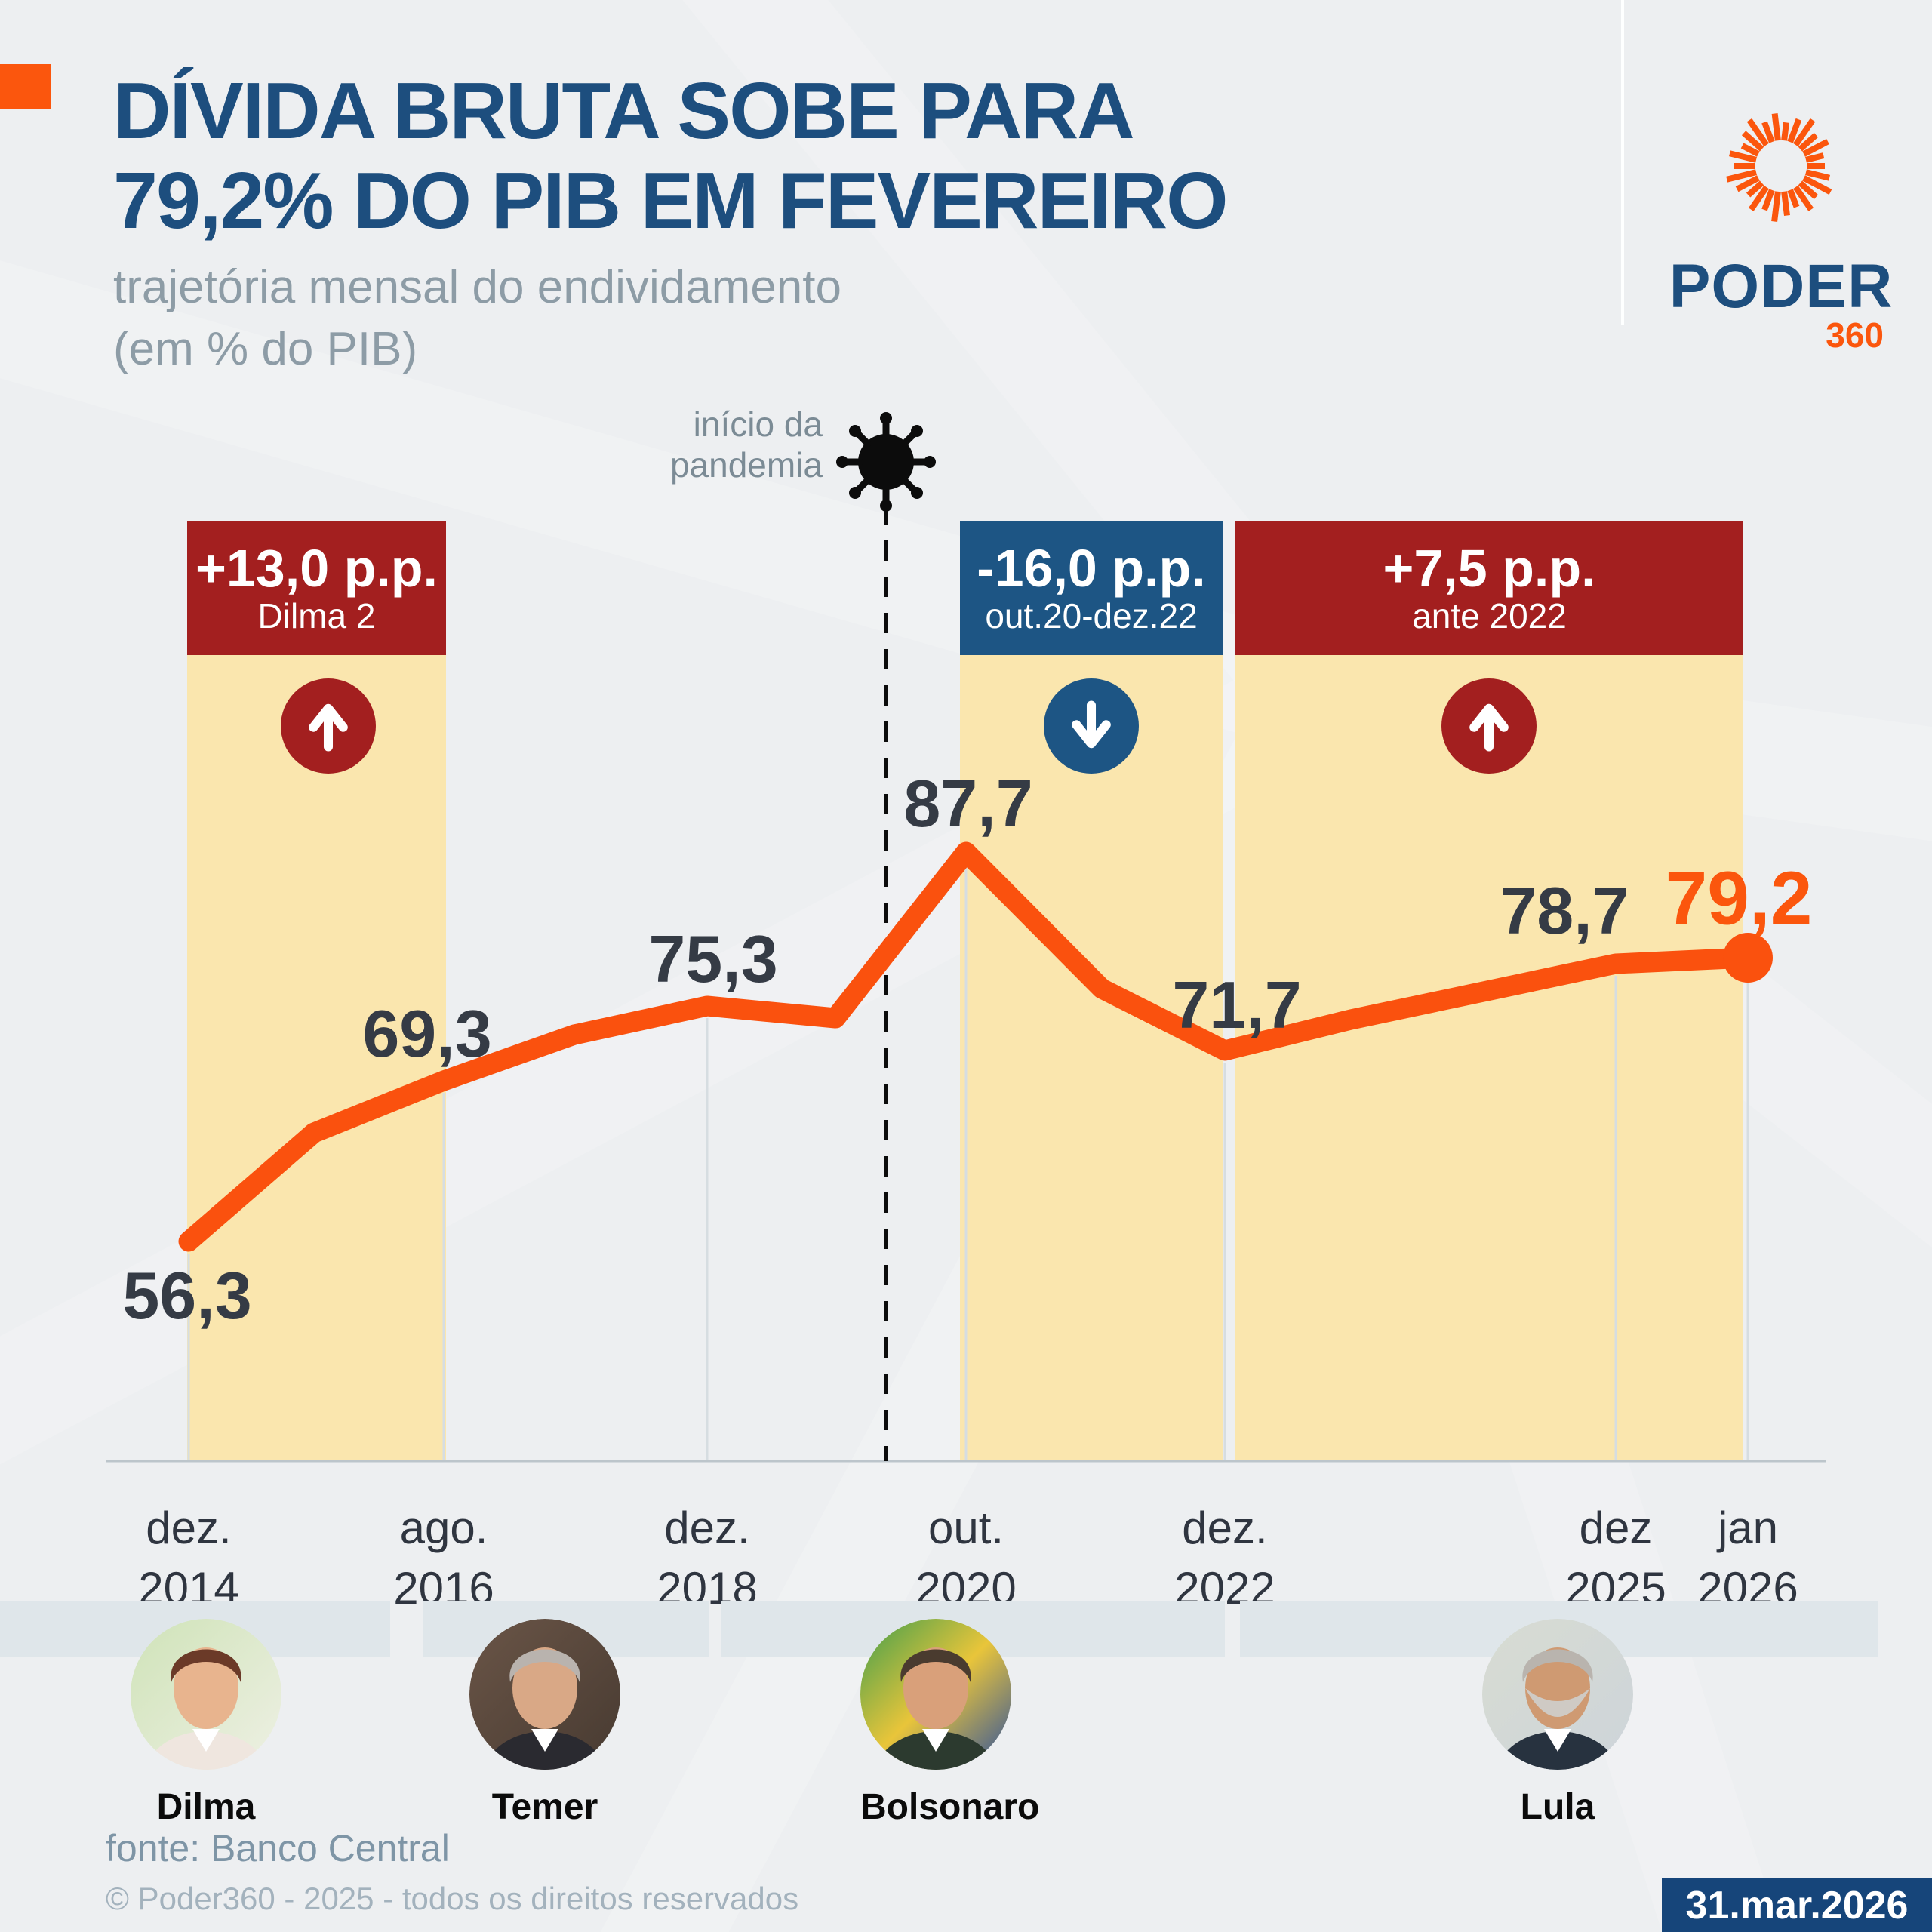 The height and width of the screenshot is (1932, 1932). Describe the element at coordinates (1797, 1905) in the screenshot. I see `date-badge: 31.mar.2026` at that location.